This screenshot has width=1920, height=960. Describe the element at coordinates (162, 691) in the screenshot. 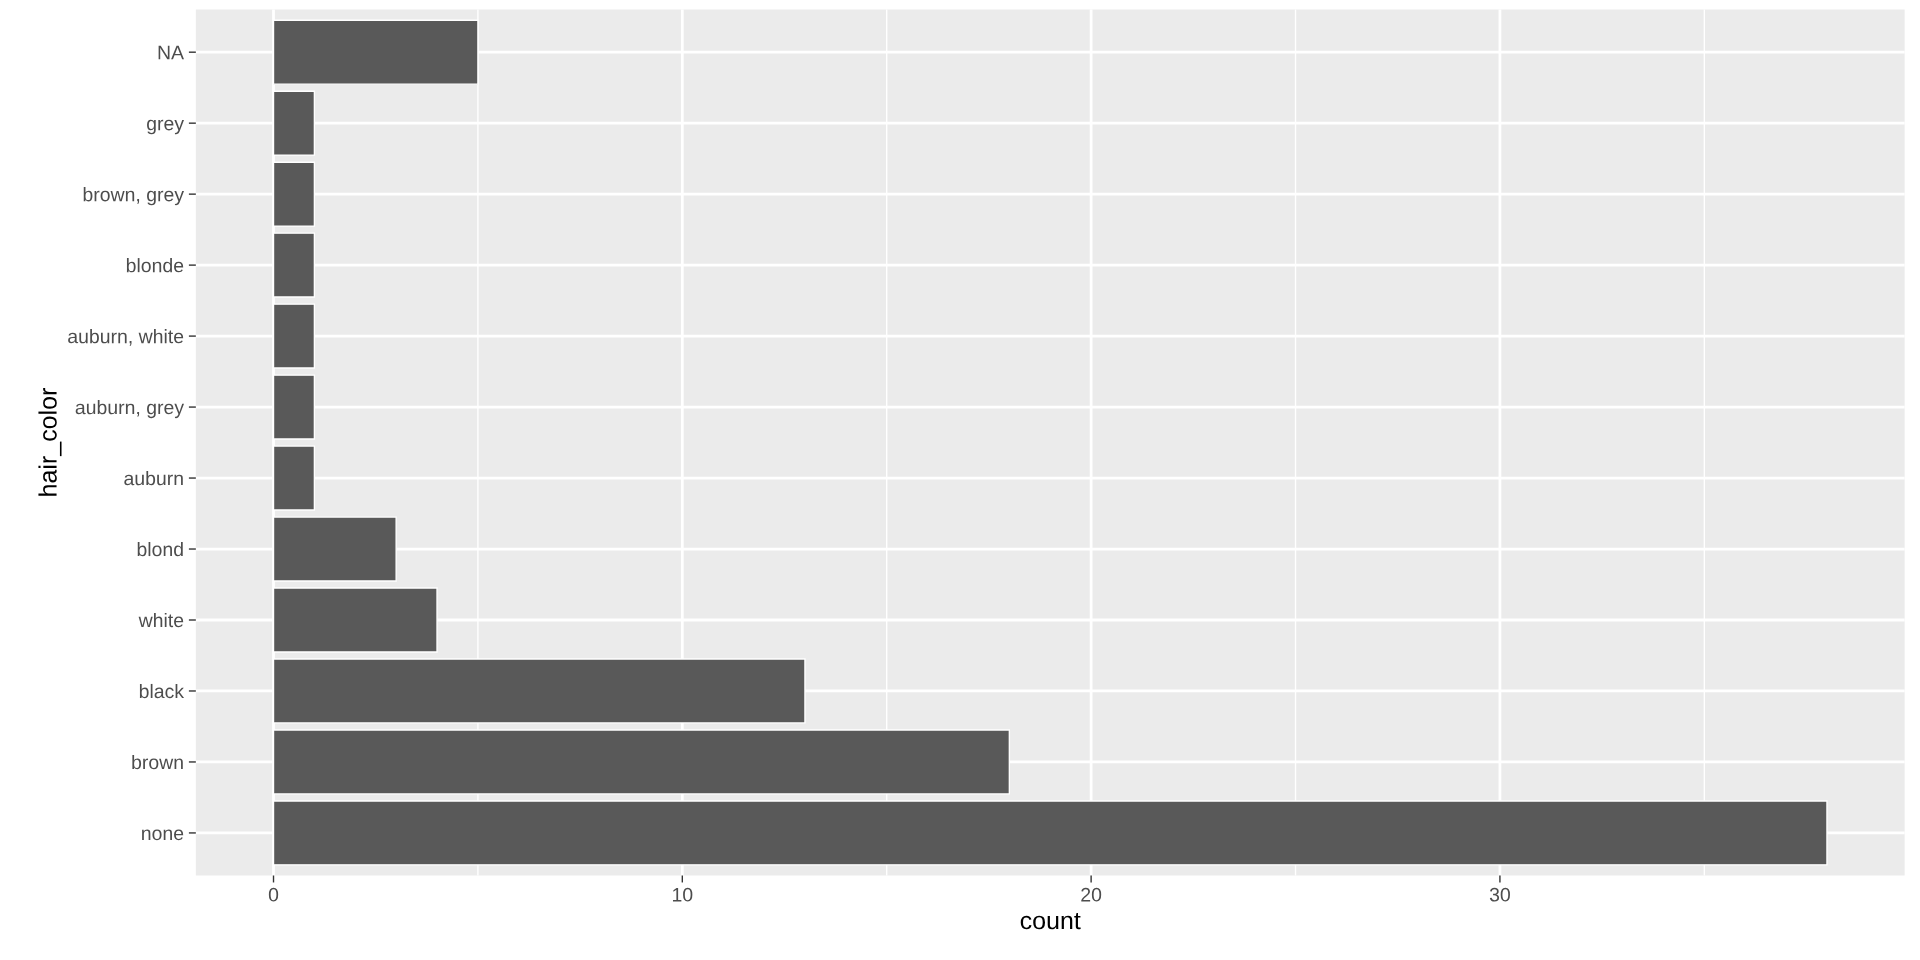

I see `y-tick-label: black` at that location.